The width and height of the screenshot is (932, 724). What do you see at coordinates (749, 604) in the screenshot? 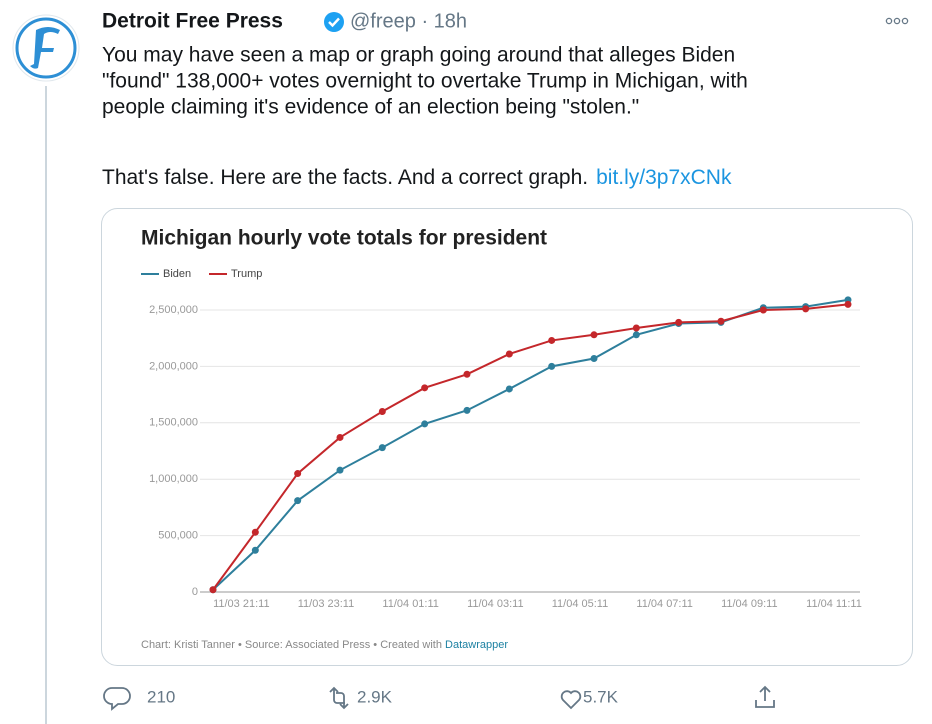
I see `x-tick-label: 11/04 09:11` at bounding box center [749, 604].